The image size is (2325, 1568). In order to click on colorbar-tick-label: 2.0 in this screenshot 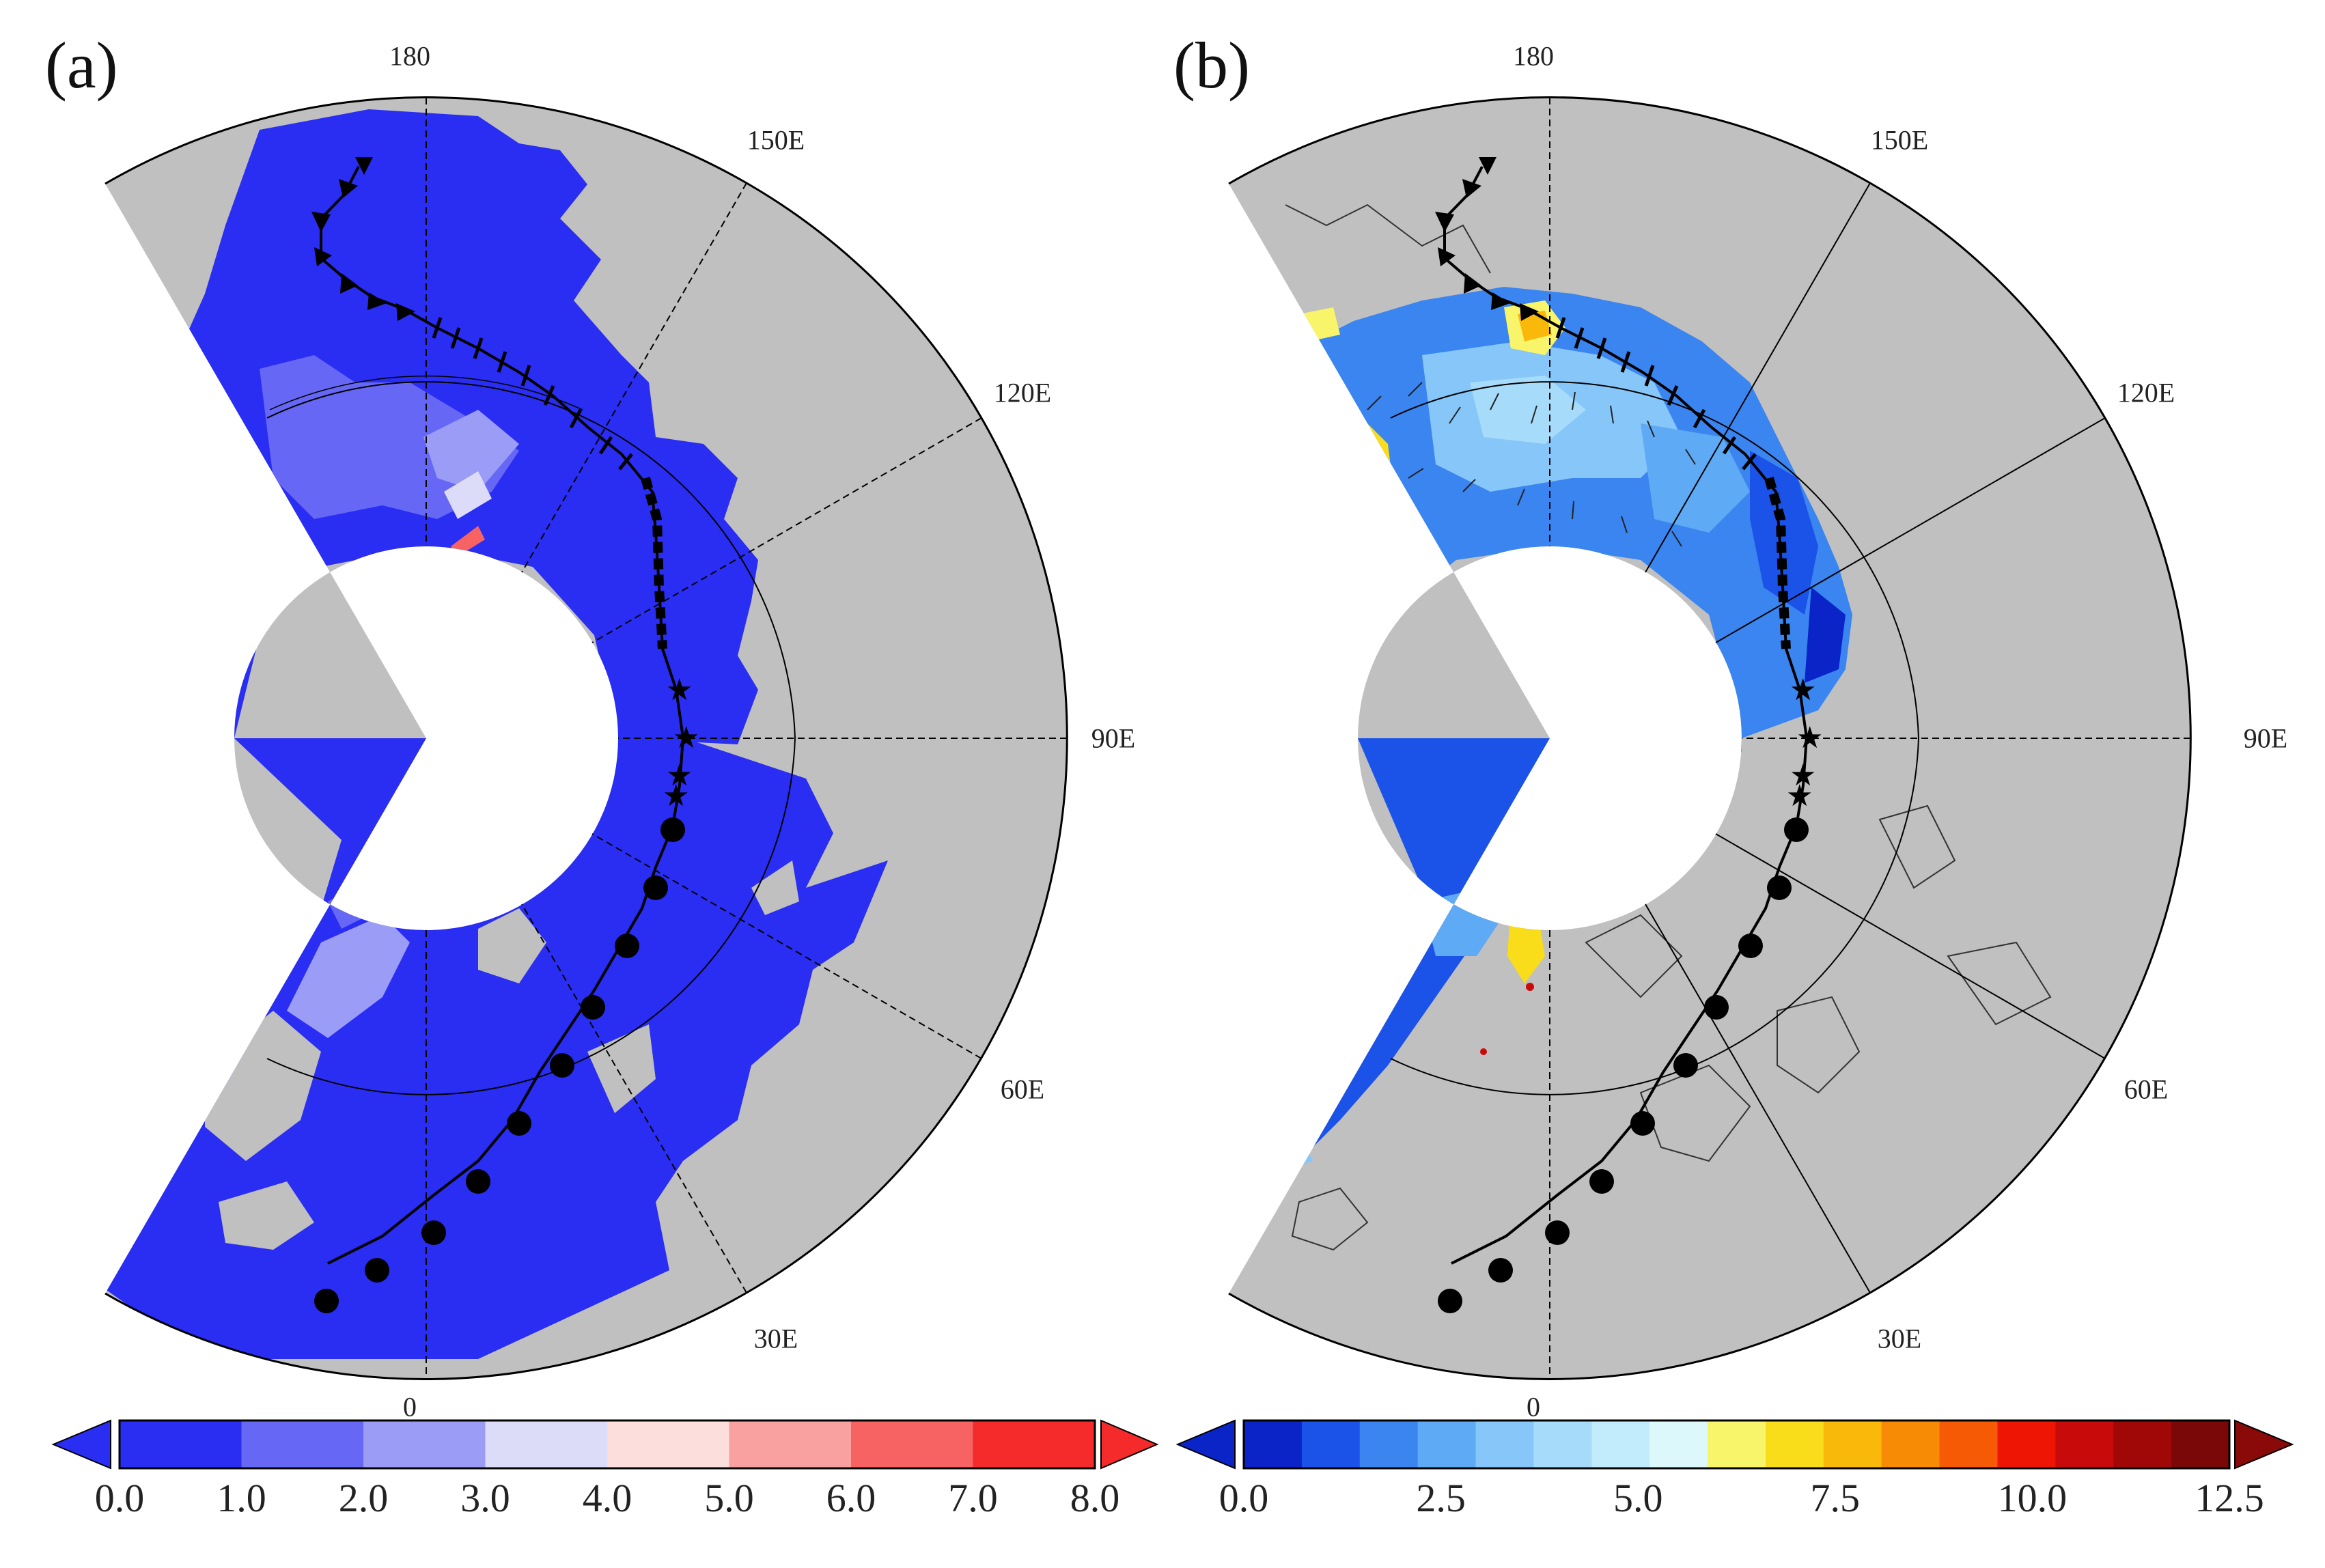, I will do `click(363, 1498)`.